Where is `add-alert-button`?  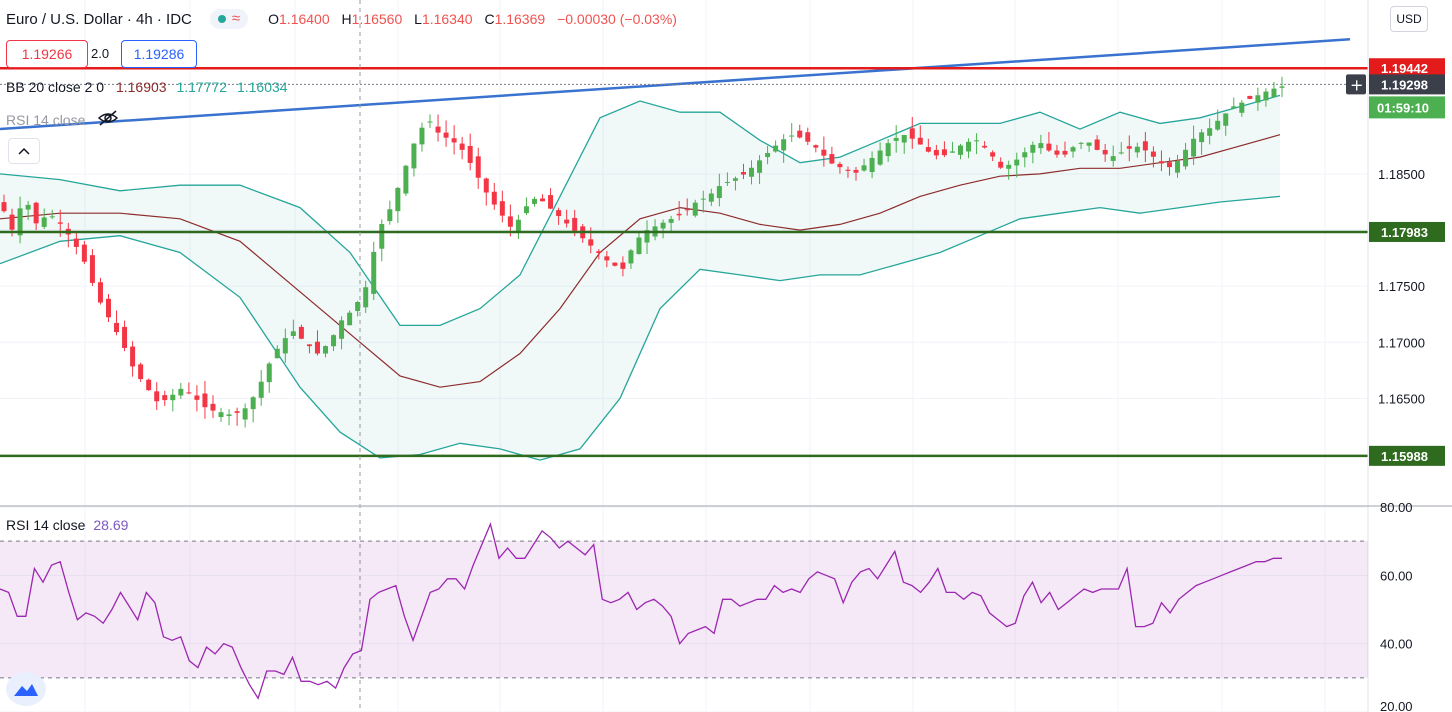 add-alert-button is located at coordinates (1356, 84).